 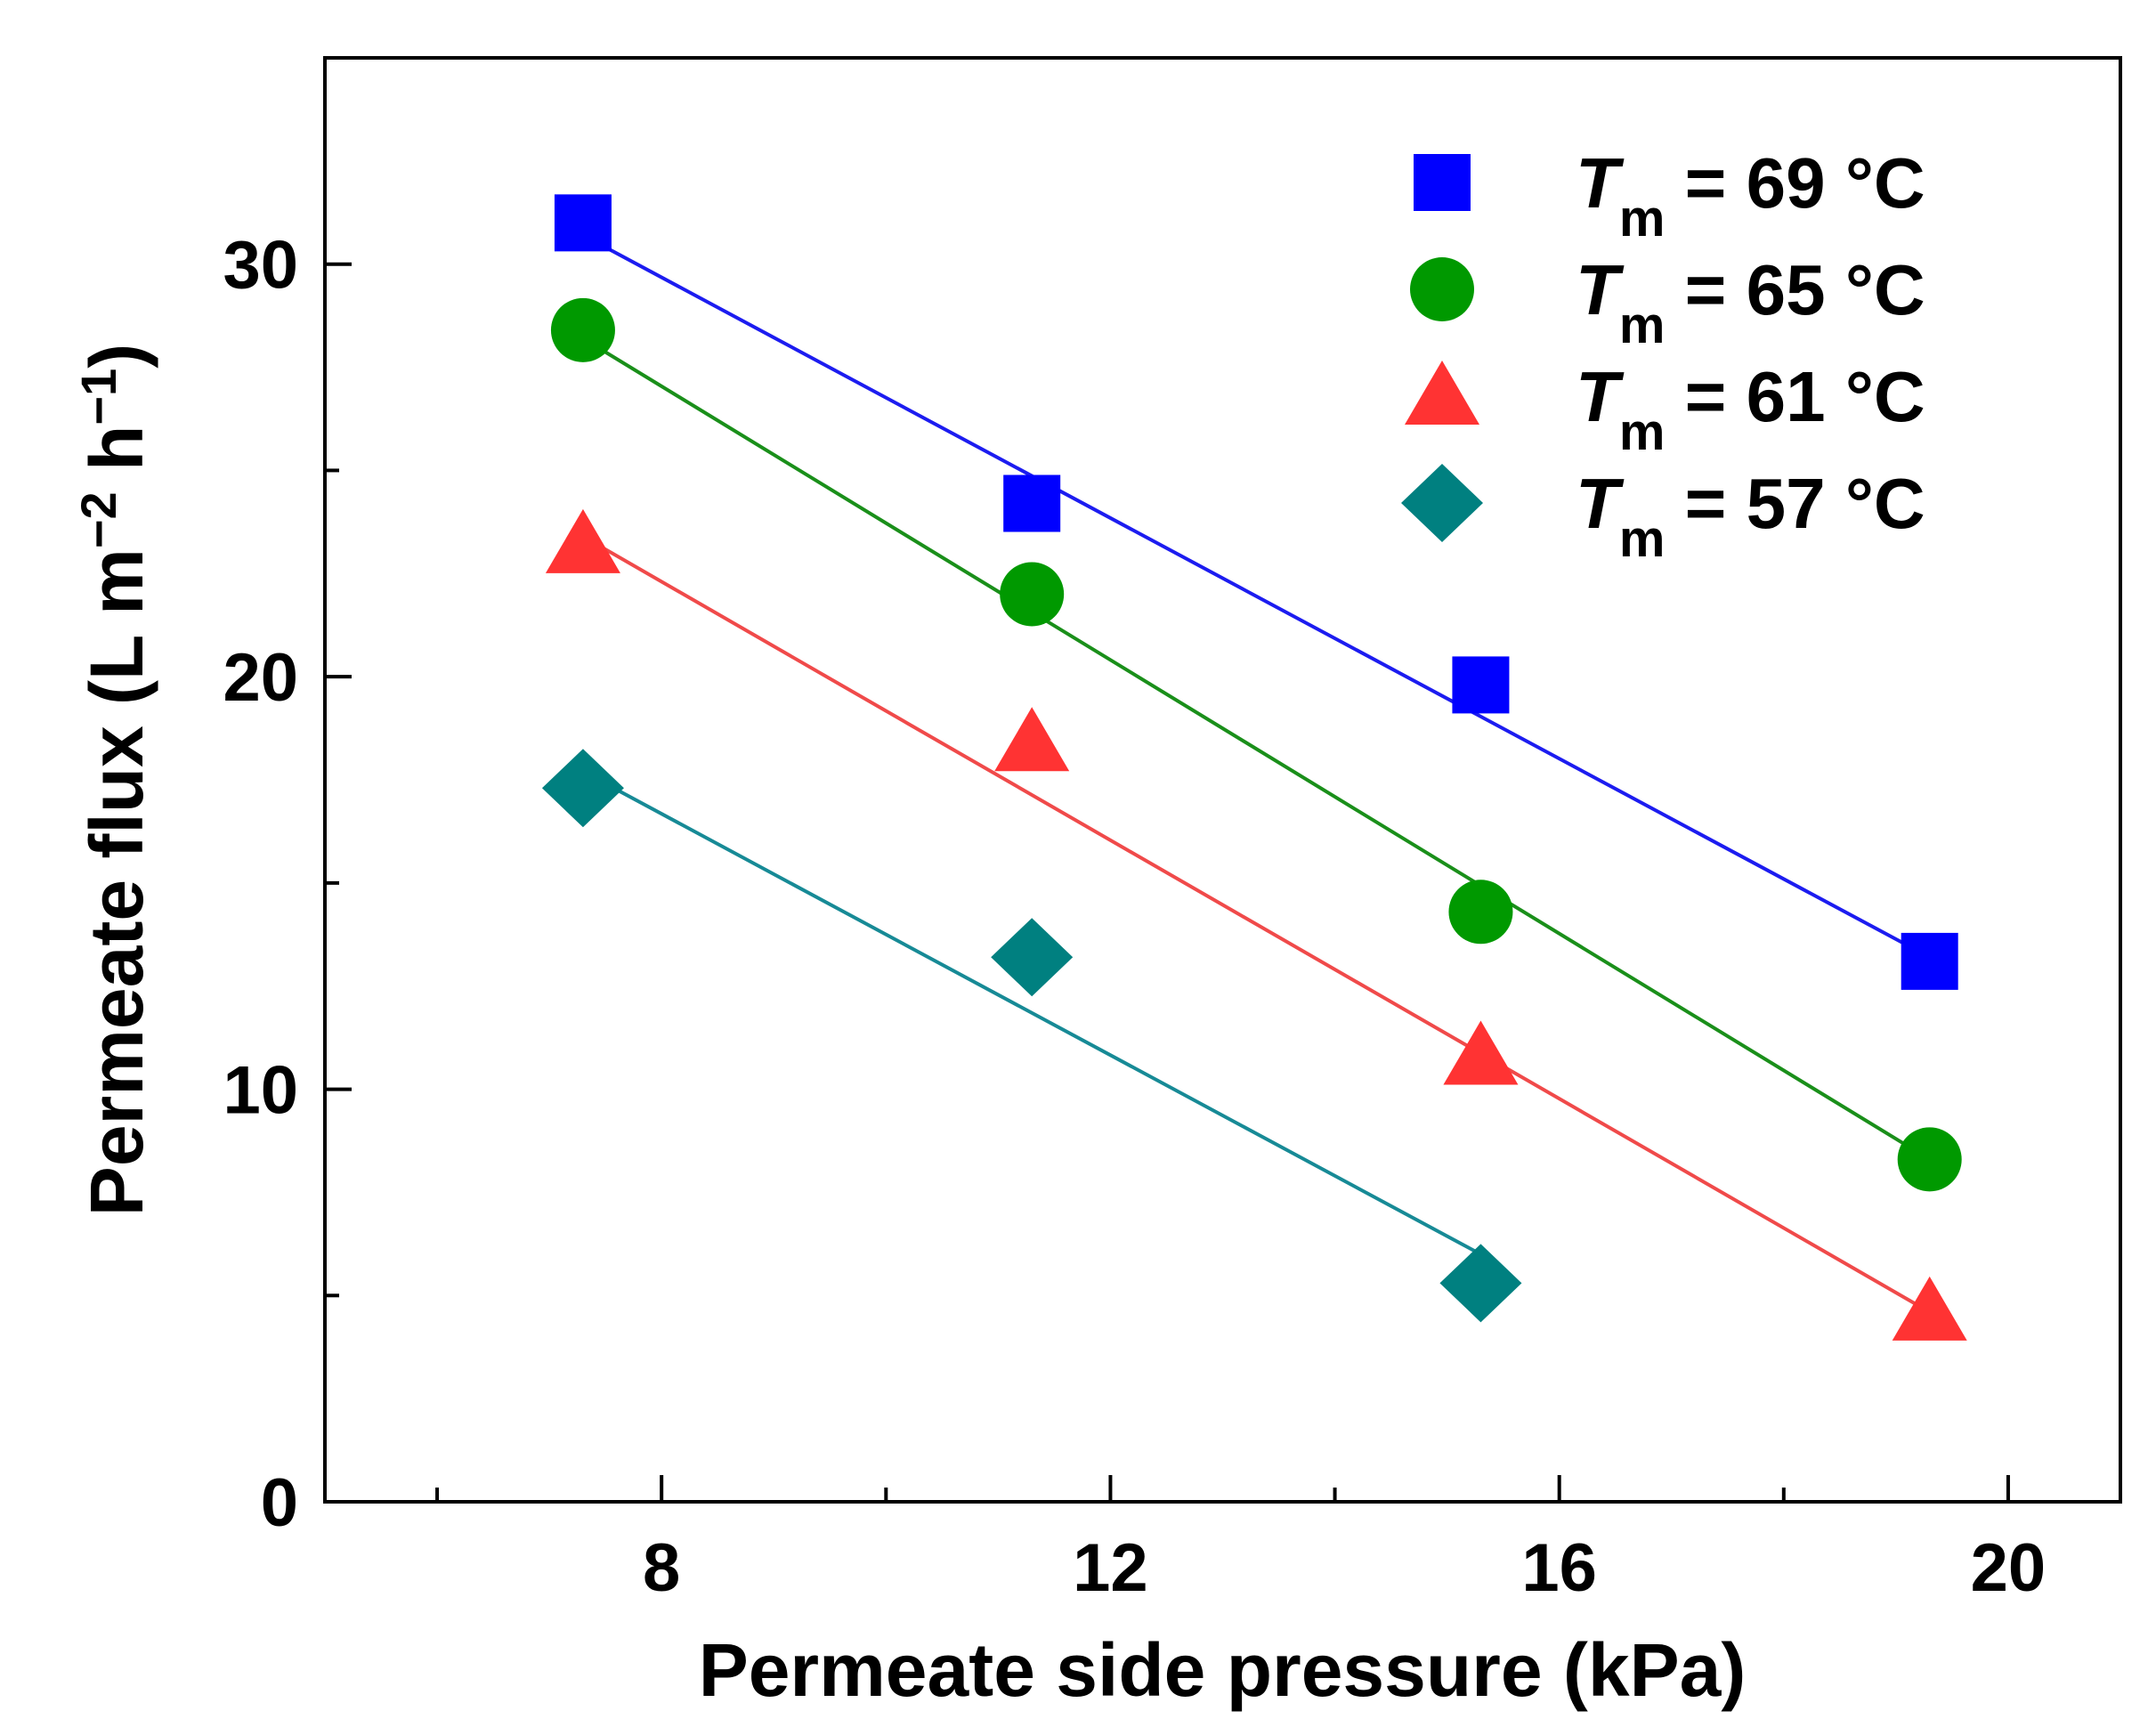 What do you see at coordinates (2009, 1568) in the screenshot?
I see `x-tick-label: 20` at bounding box center [2009, 1568].